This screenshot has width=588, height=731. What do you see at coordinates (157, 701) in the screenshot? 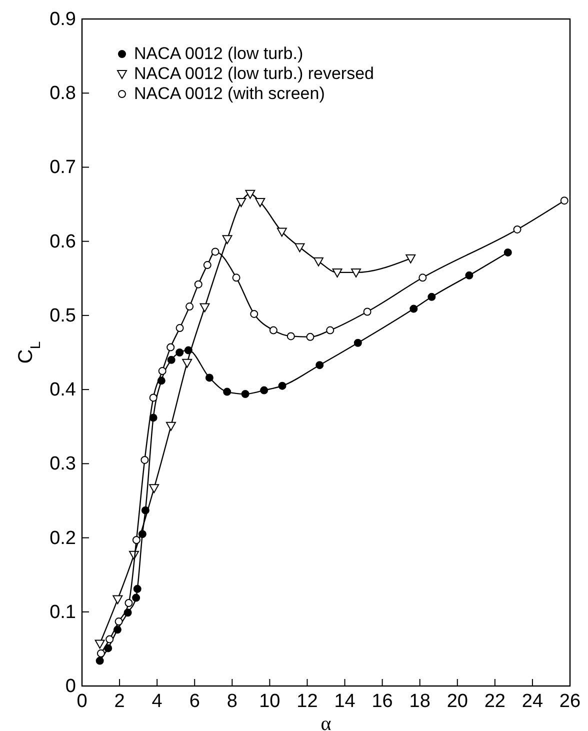
I see `x-tick-label: 4` at bounding box center [157, 701].